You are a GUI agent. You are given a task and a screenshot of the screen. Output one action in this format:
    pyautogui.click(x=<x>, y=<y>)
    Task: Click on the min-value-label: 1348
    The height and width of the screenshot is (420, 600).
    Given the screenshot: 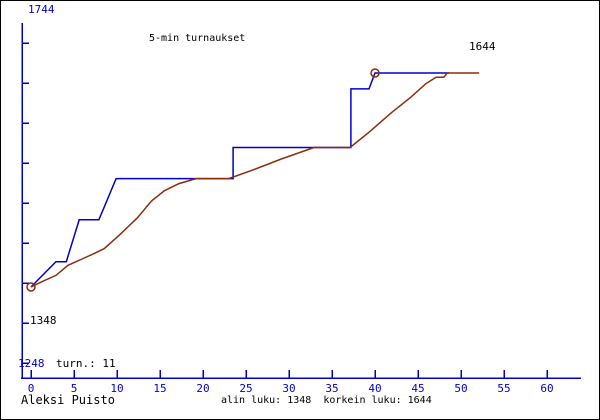 What is the action you would take?
    pyautogui.click(x=43, y=320)
    